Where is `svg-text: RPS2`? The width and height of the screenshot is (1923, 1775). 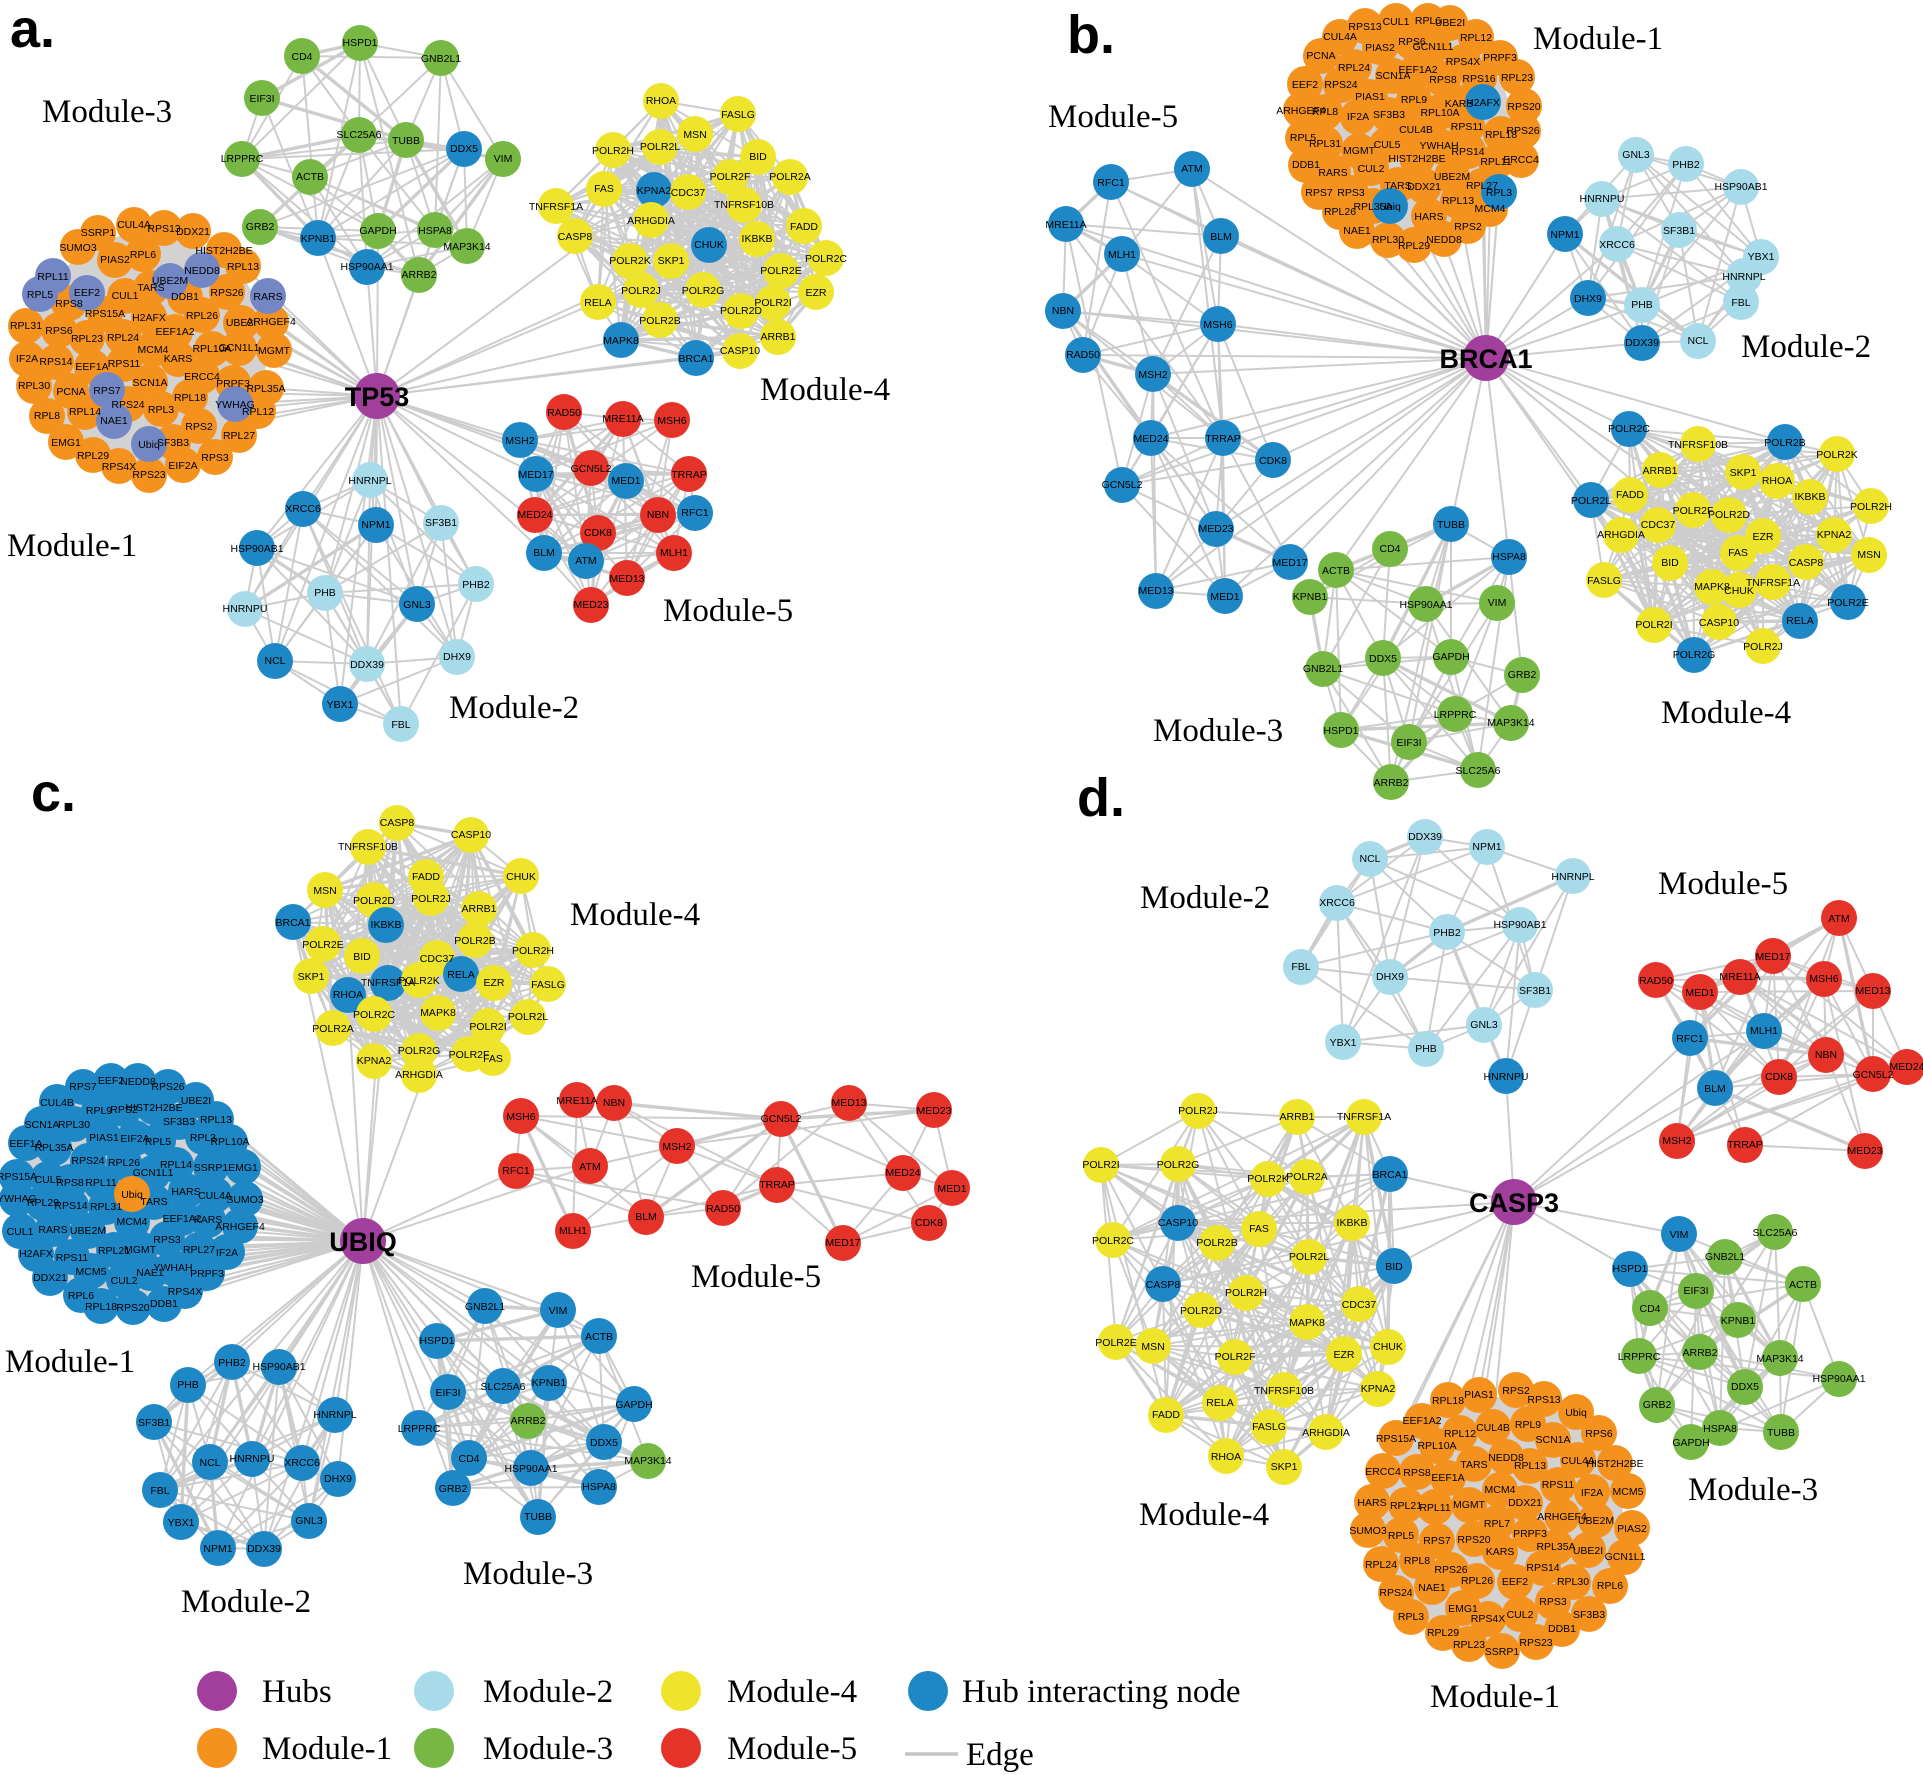 svg-text: RPS2 is located at coordinates (124, 1110).